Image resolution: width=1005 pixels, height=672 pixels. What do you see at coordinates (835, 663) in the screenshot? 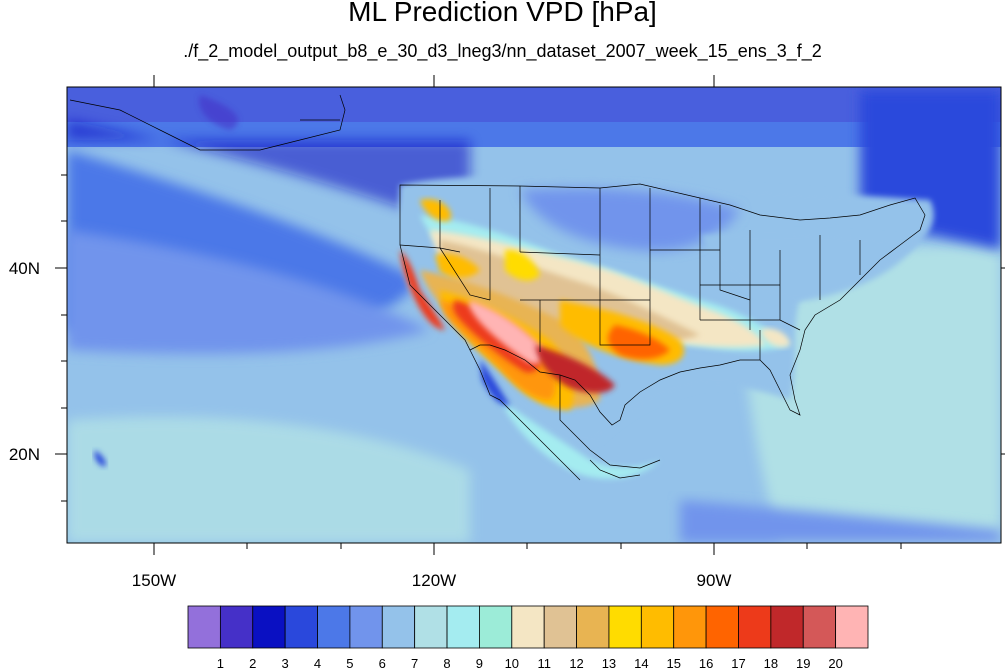
I see `colorbar-label: 20` at bounding box center [835, 663].